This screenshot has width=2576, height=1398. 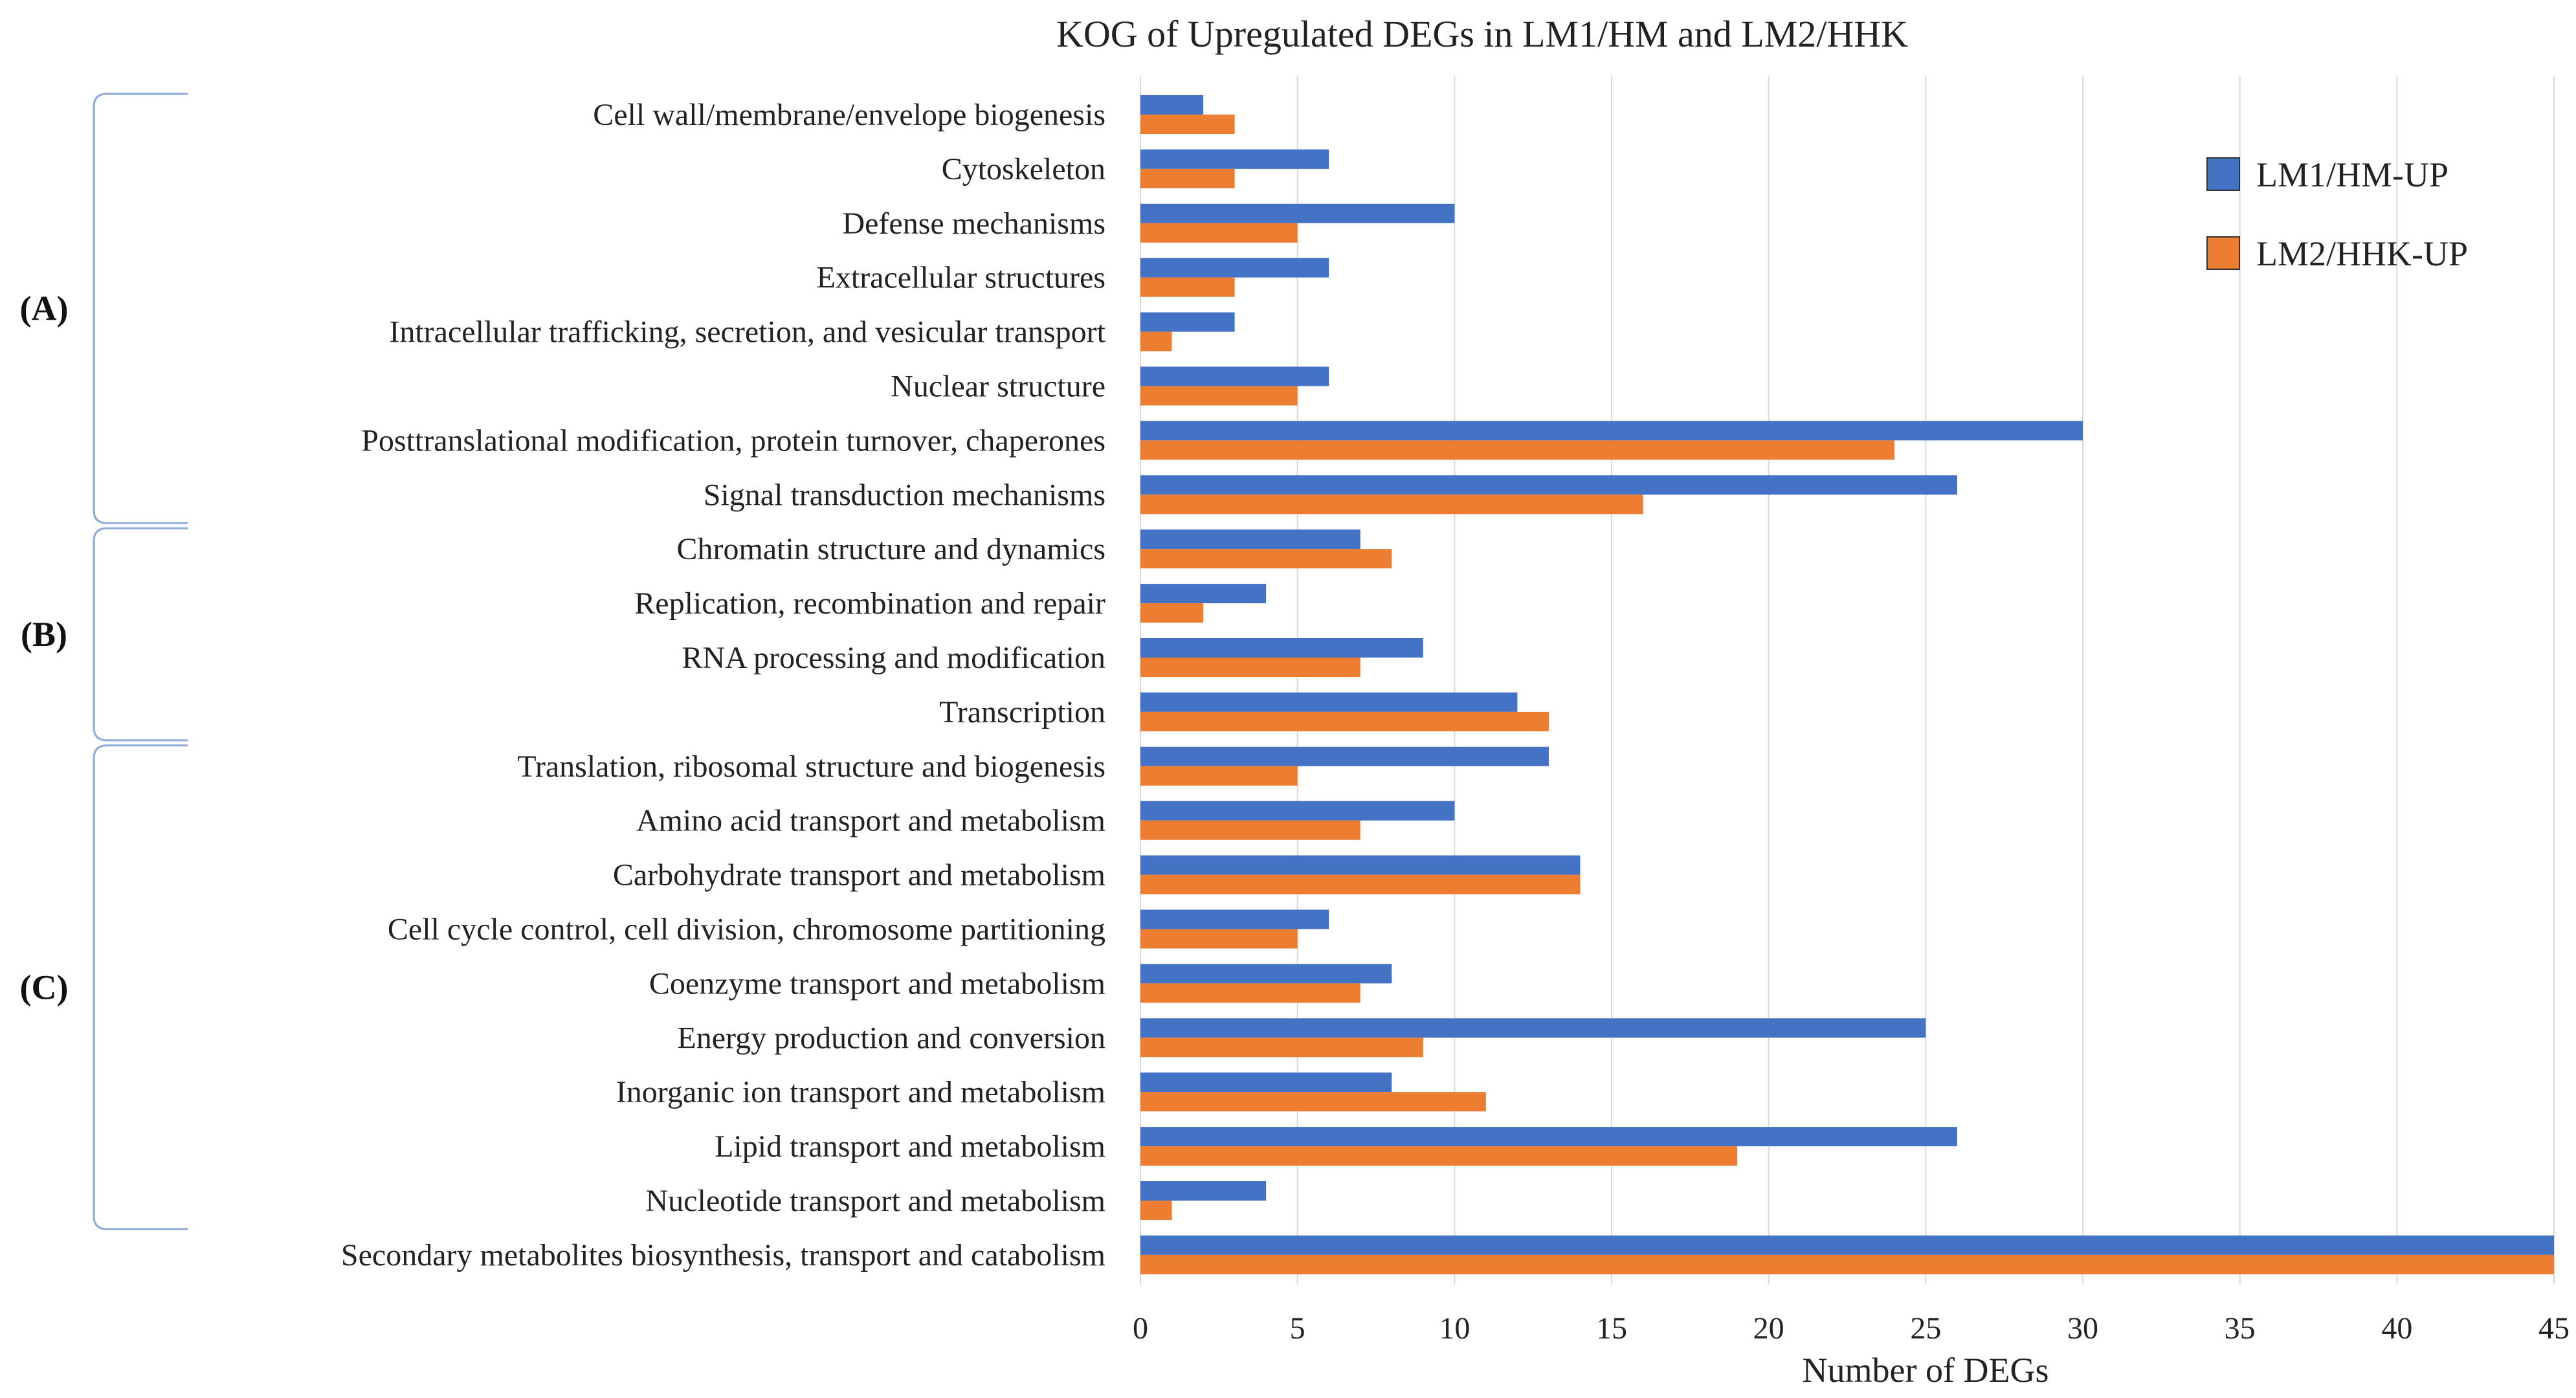 I want to click on legend: LM1/HM-UP LM2/HHK-UP, so click(x=2337, y=214).